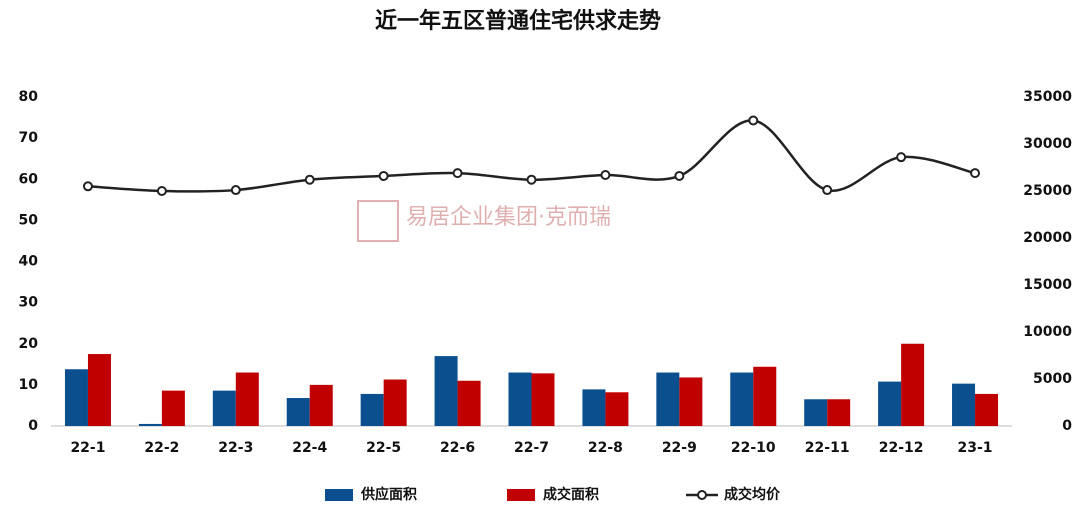  I want to click on legend-label: 成交均价, so click(752, 494).